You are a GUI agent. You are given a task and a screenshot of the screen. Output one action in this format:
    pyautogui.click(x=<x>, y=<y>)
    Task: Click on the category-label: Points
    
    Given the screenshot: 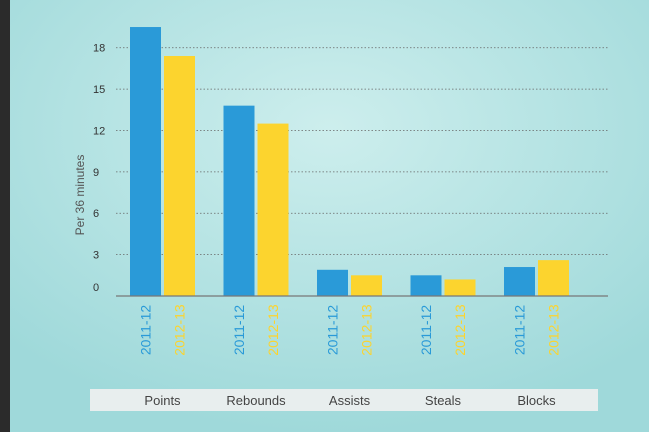 What is the action you would take?
    pyautogui.click(x=162, y=400)
    